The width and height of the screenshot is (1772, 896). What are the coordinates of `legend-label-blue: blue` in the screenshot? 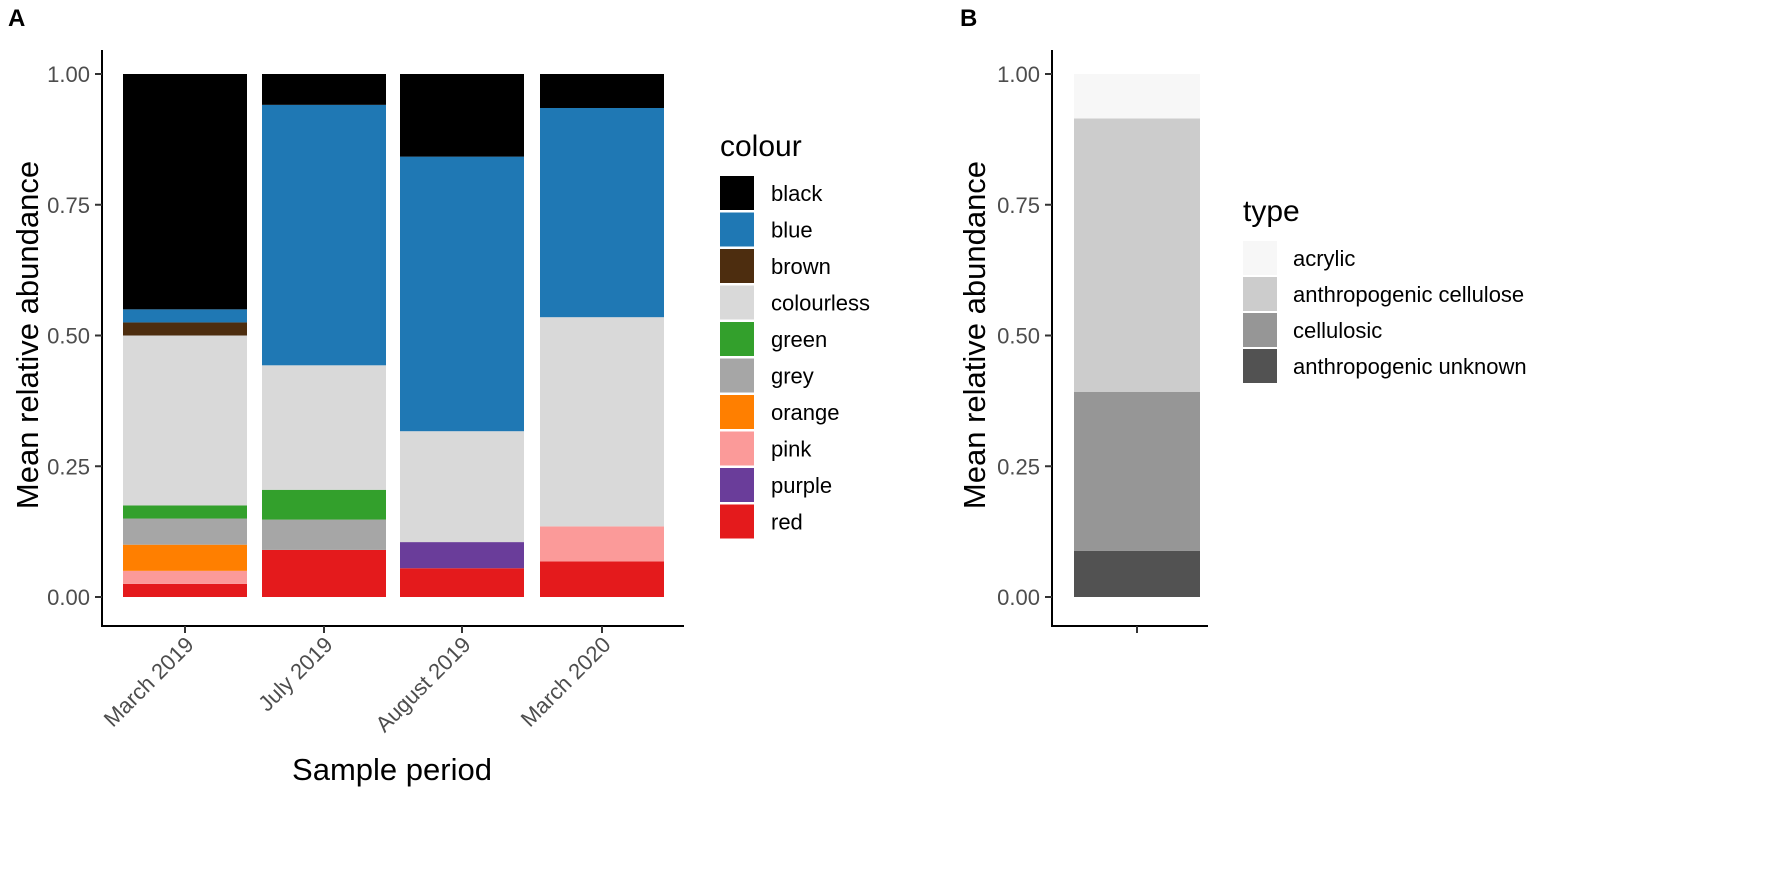 It's located at (792, 230).